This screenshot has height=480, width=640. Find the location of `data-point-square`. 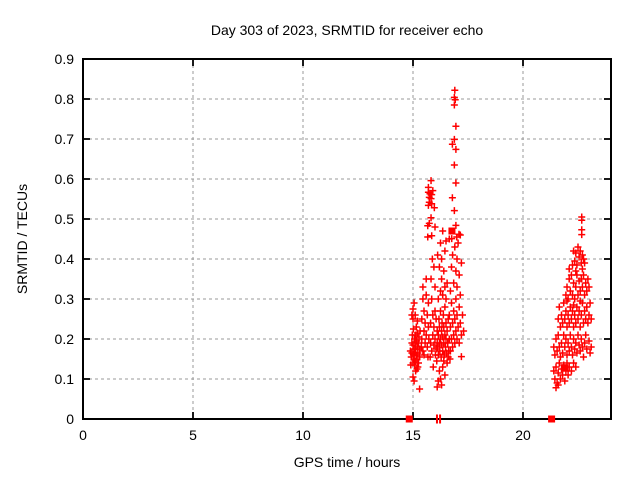

data-point-square is located at coordinates (565, 368).